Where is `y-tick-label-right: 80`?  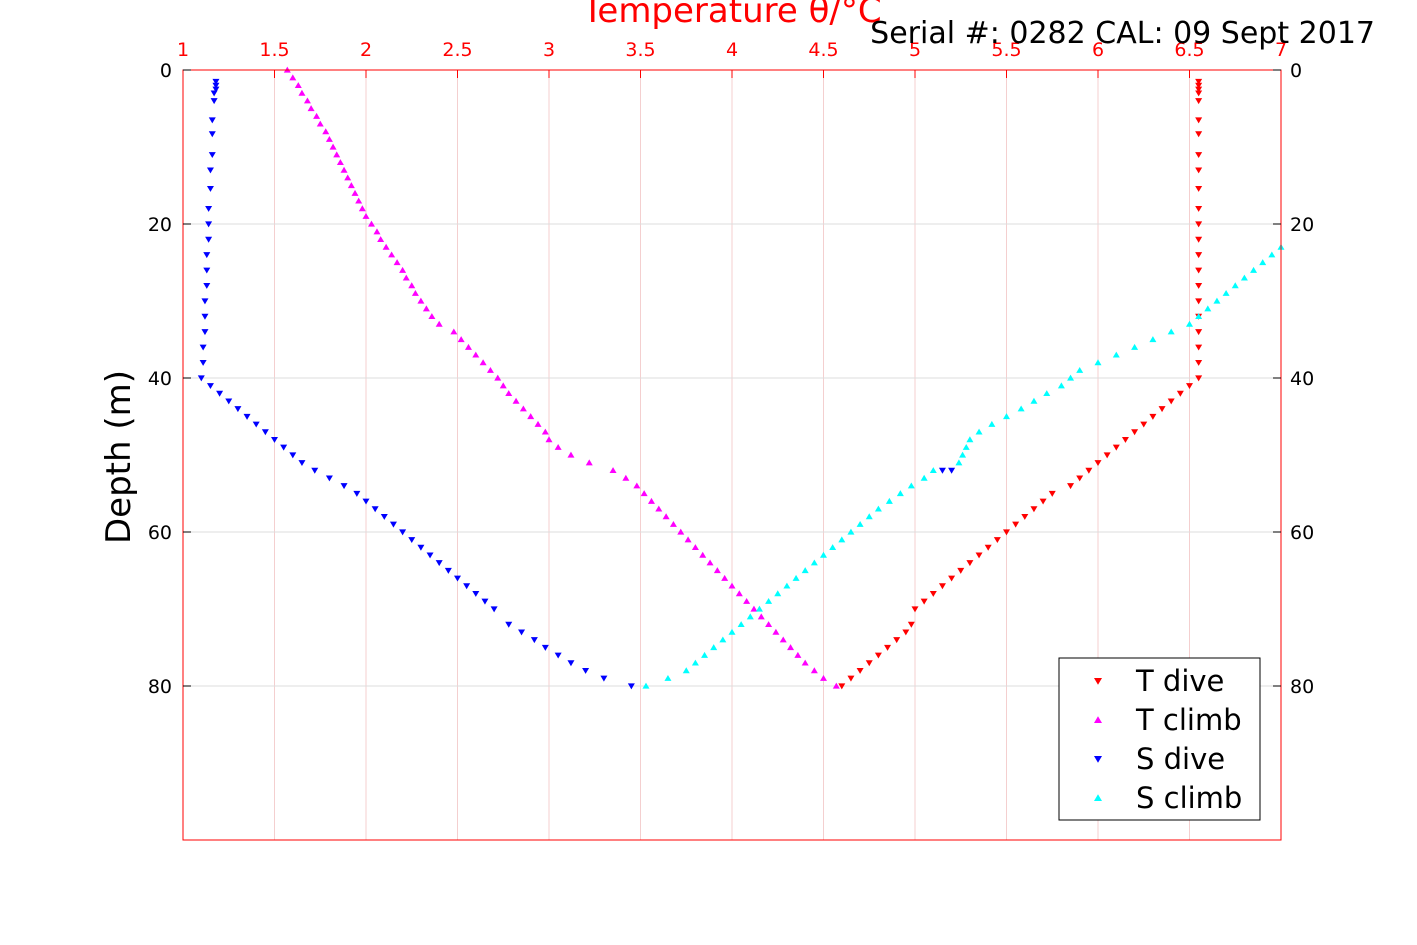
y-tick-label-right: 80 is located at coordinates (1302, 687).